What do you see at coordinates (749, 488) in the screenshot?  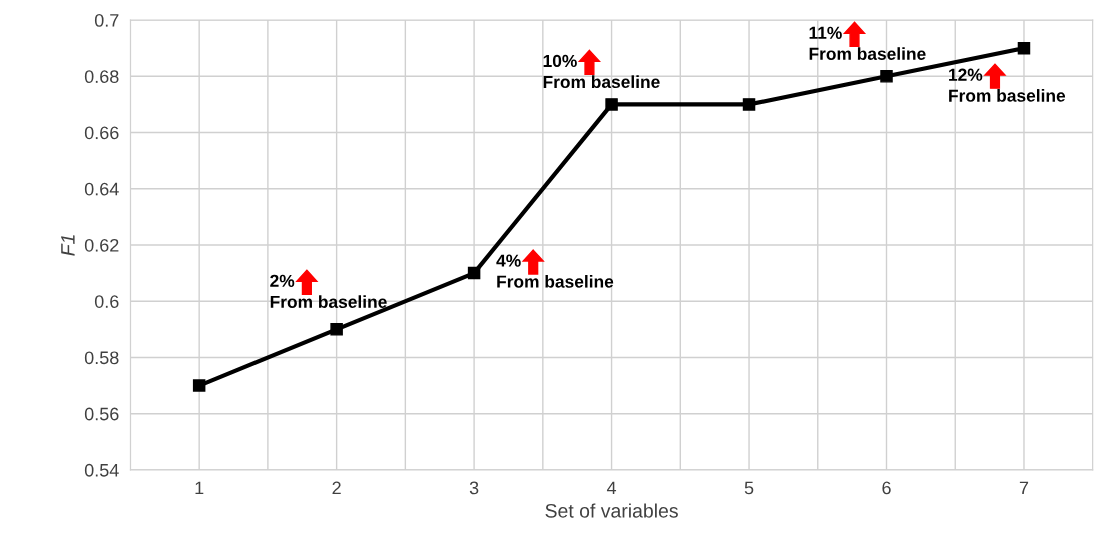 I see `x-tick-label: 5` at bounding box center [749, 488].